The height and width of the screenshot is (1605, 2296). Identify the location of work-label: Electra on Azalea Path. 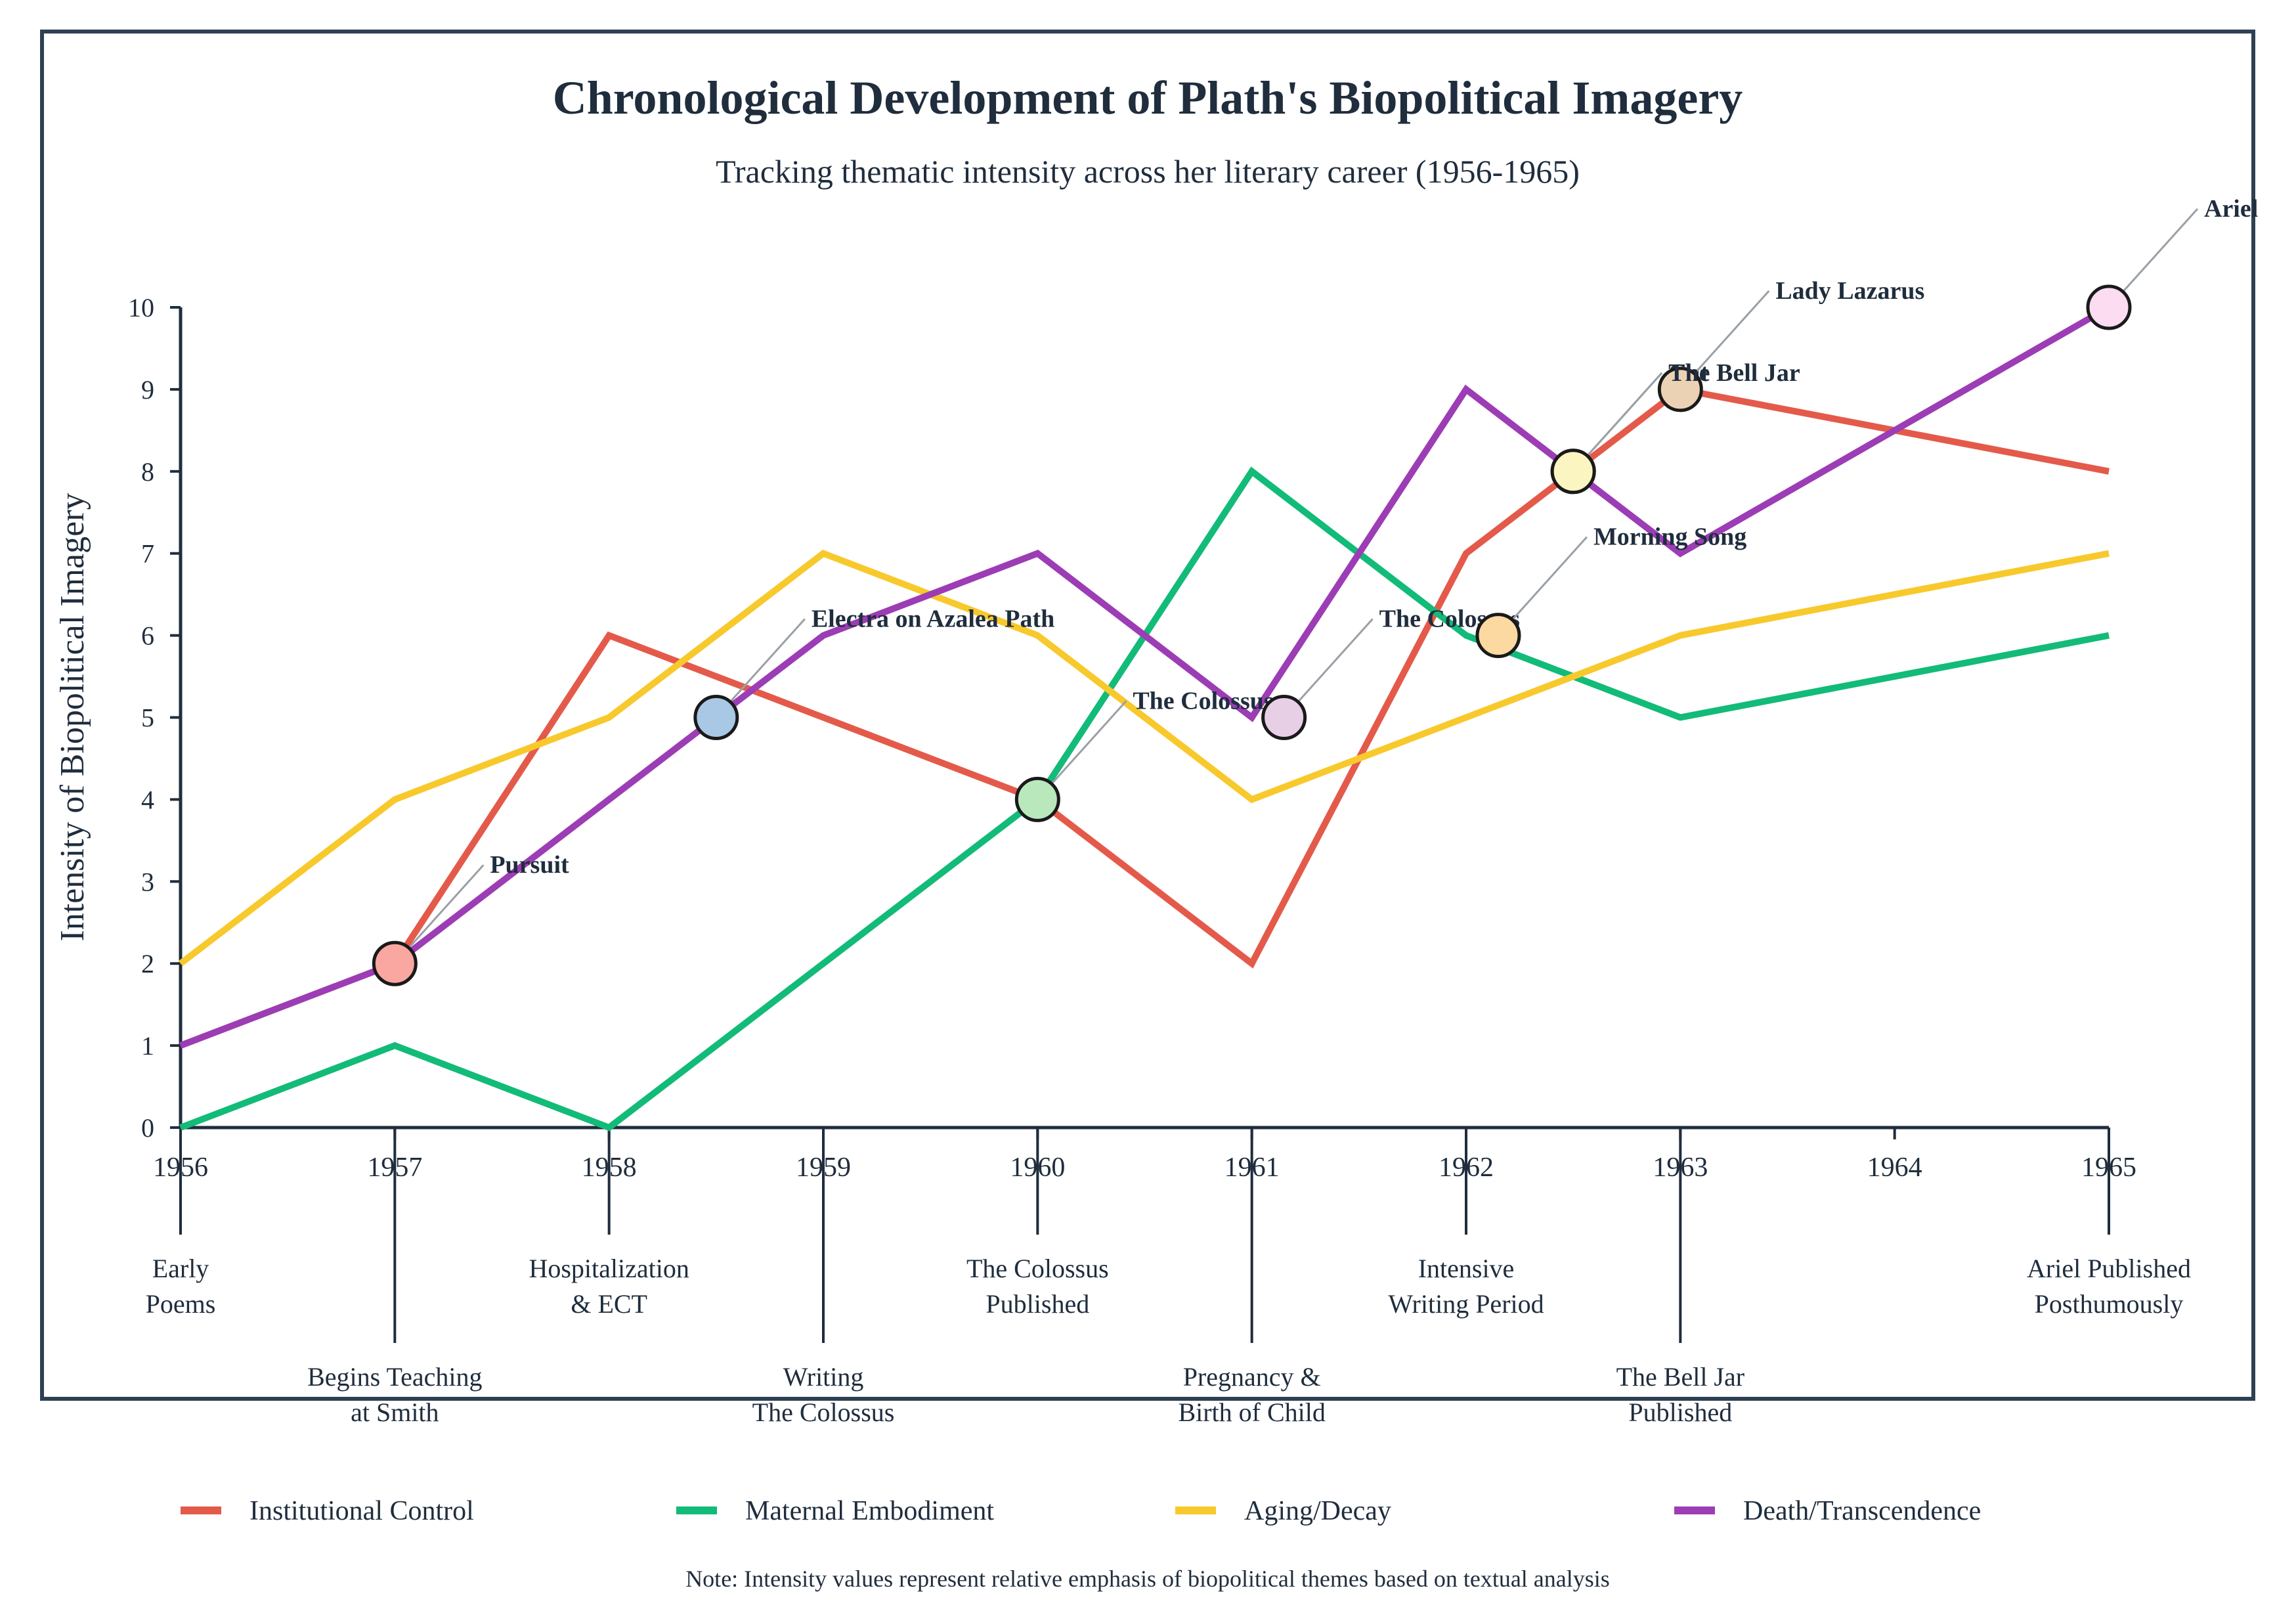
(933, 619).